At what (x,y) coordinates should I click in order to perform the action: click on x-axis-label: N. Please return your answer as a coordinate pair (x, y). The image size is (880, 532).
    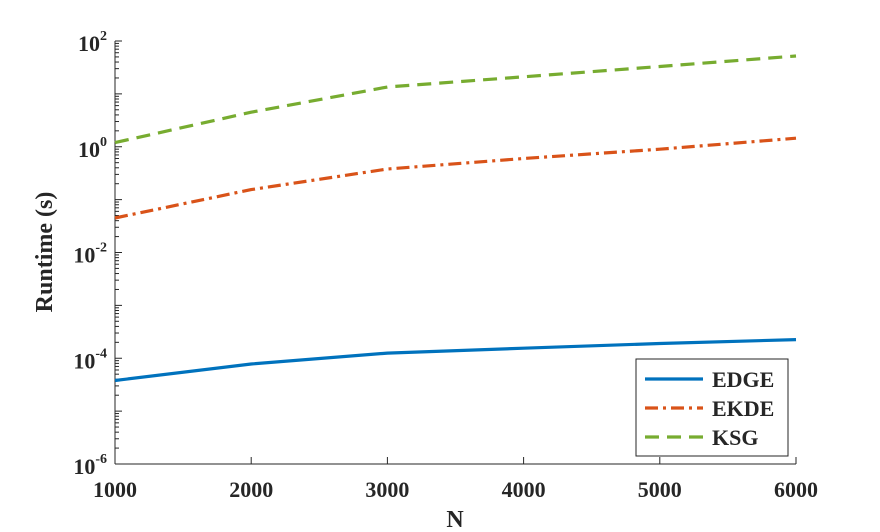
    Looking at the image, I should click on (455, 519).